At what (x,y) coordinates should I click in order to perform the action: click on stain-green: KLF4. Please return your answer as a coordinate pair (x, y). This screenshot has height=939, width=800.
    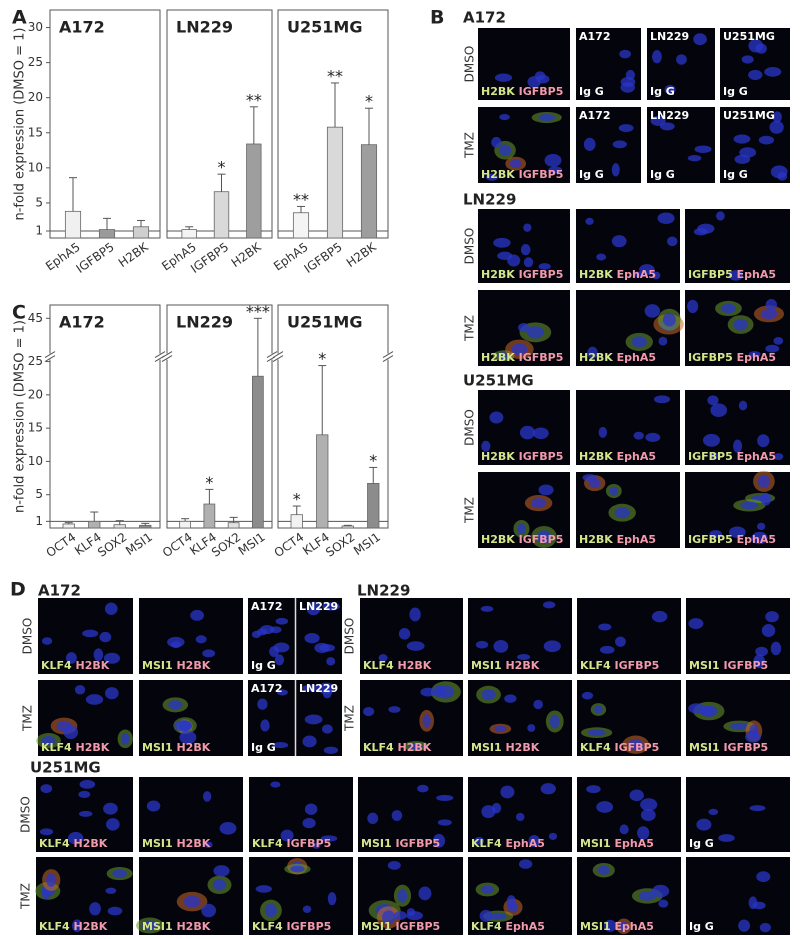
    Looking at the image, I should click on (595, 665).